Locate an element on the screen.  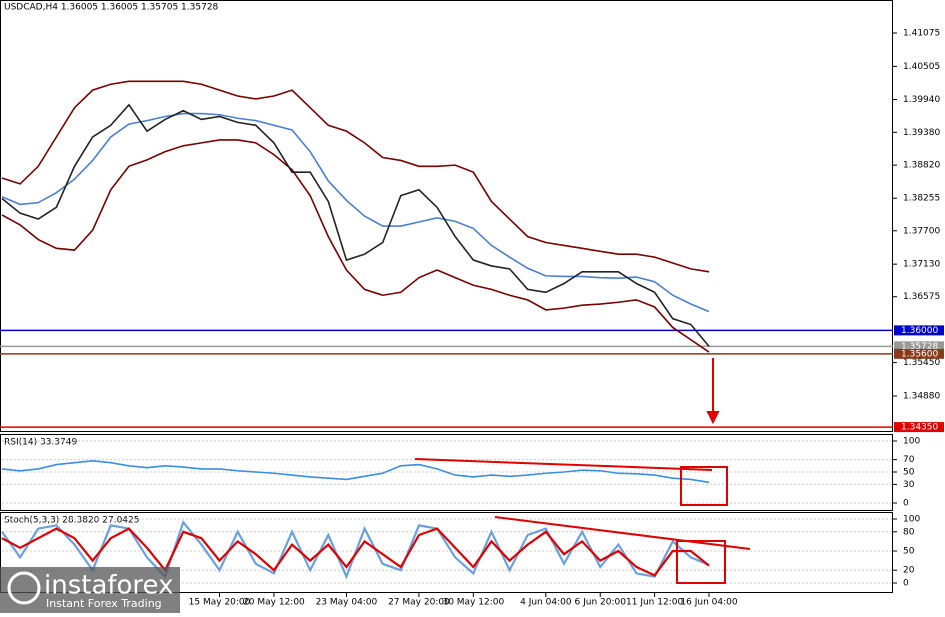
annotations is located at coordinates (582, 471).